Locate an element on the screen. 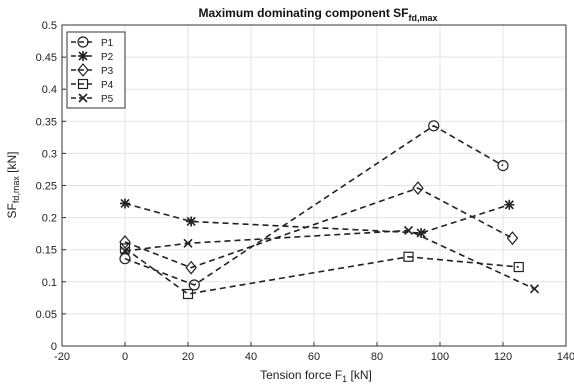 This screenshot has width=574, height=386. series-line-p3 is located at coordinates (318, 228).